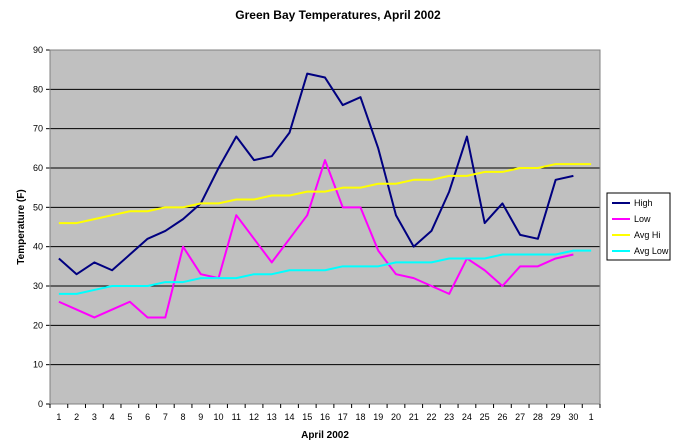 This screenshot has height=446, width=674. I want to click on y-tick-label: 60, so click(38, 168).